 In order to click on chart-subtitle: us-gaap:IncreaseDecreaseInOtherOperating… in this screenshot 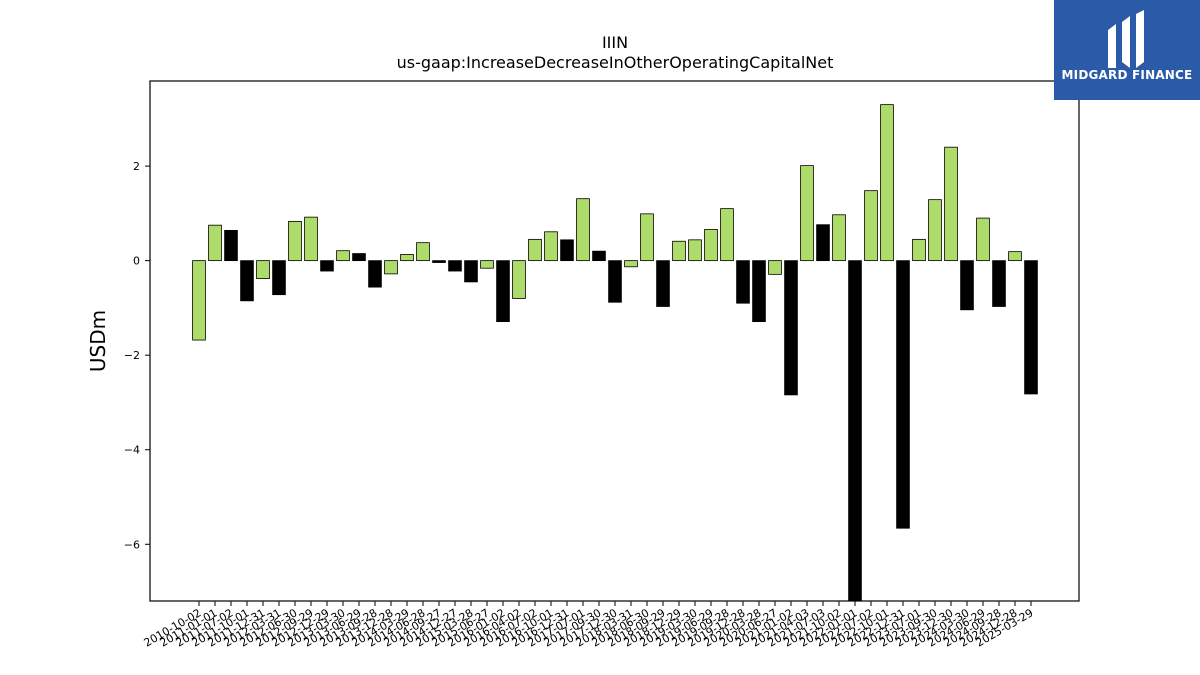, I will do `click(615, 62)`.